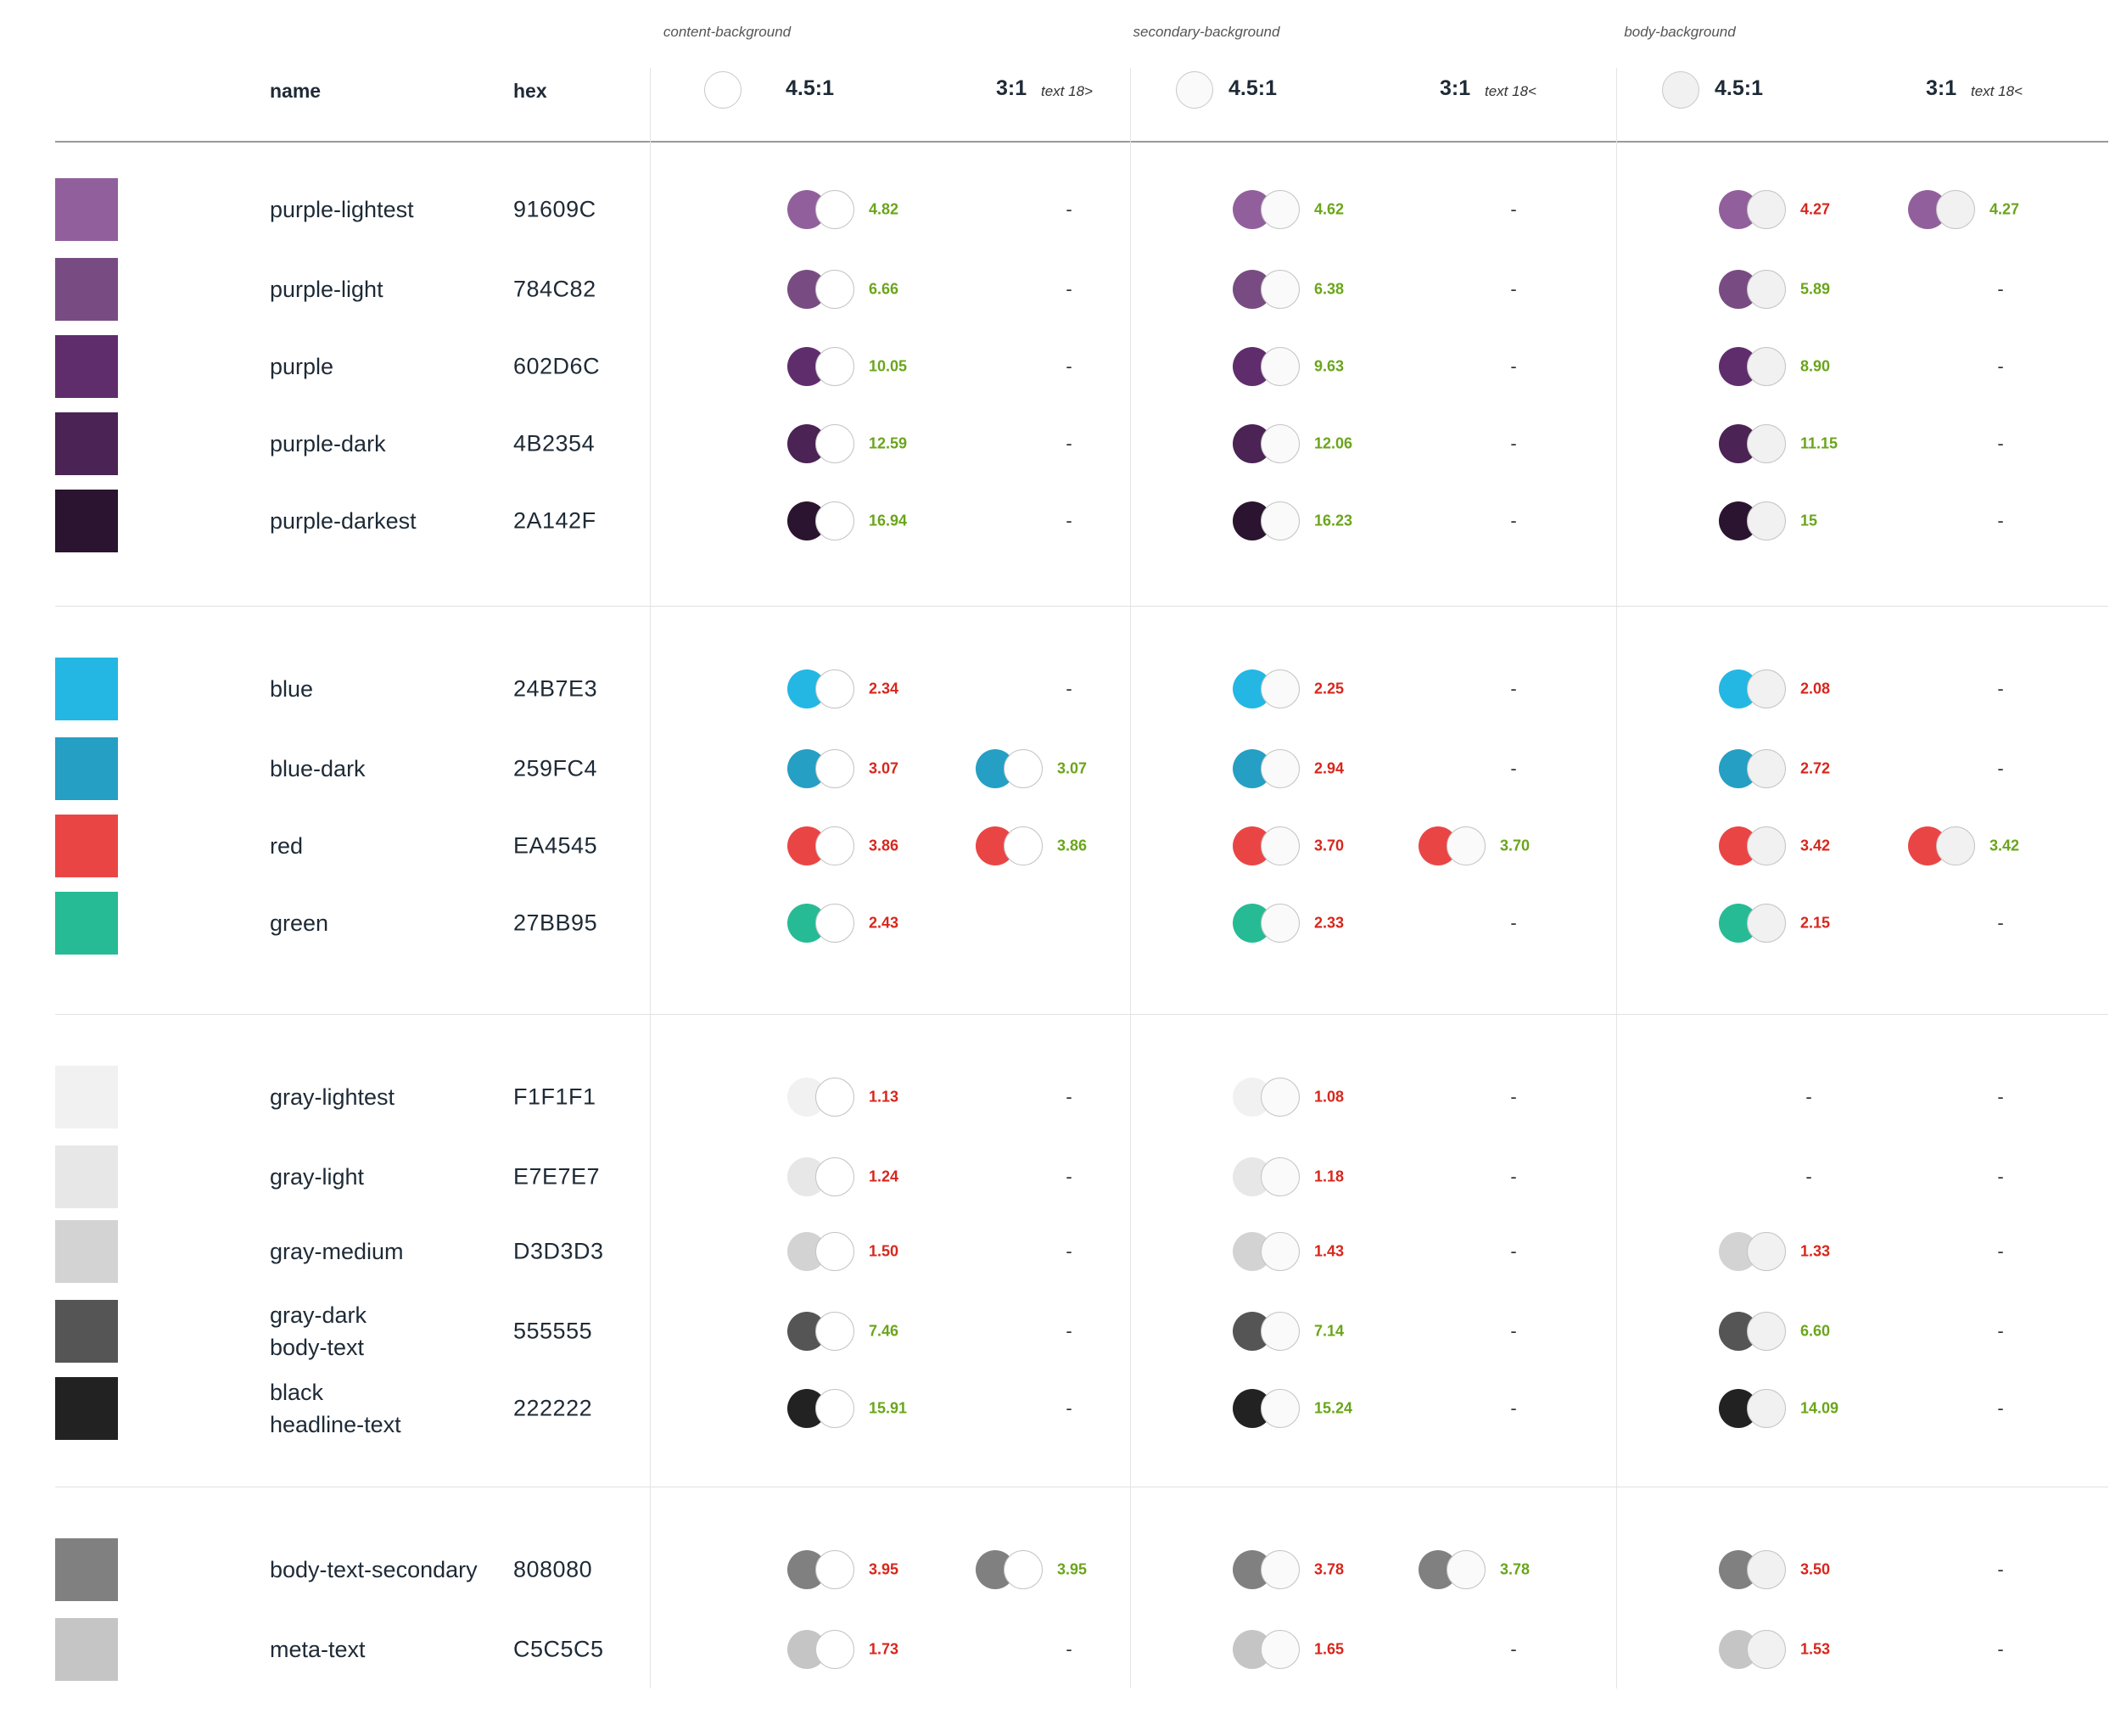  I want to click on contrast-ratio-value: 16.23, so click(1334, 520).